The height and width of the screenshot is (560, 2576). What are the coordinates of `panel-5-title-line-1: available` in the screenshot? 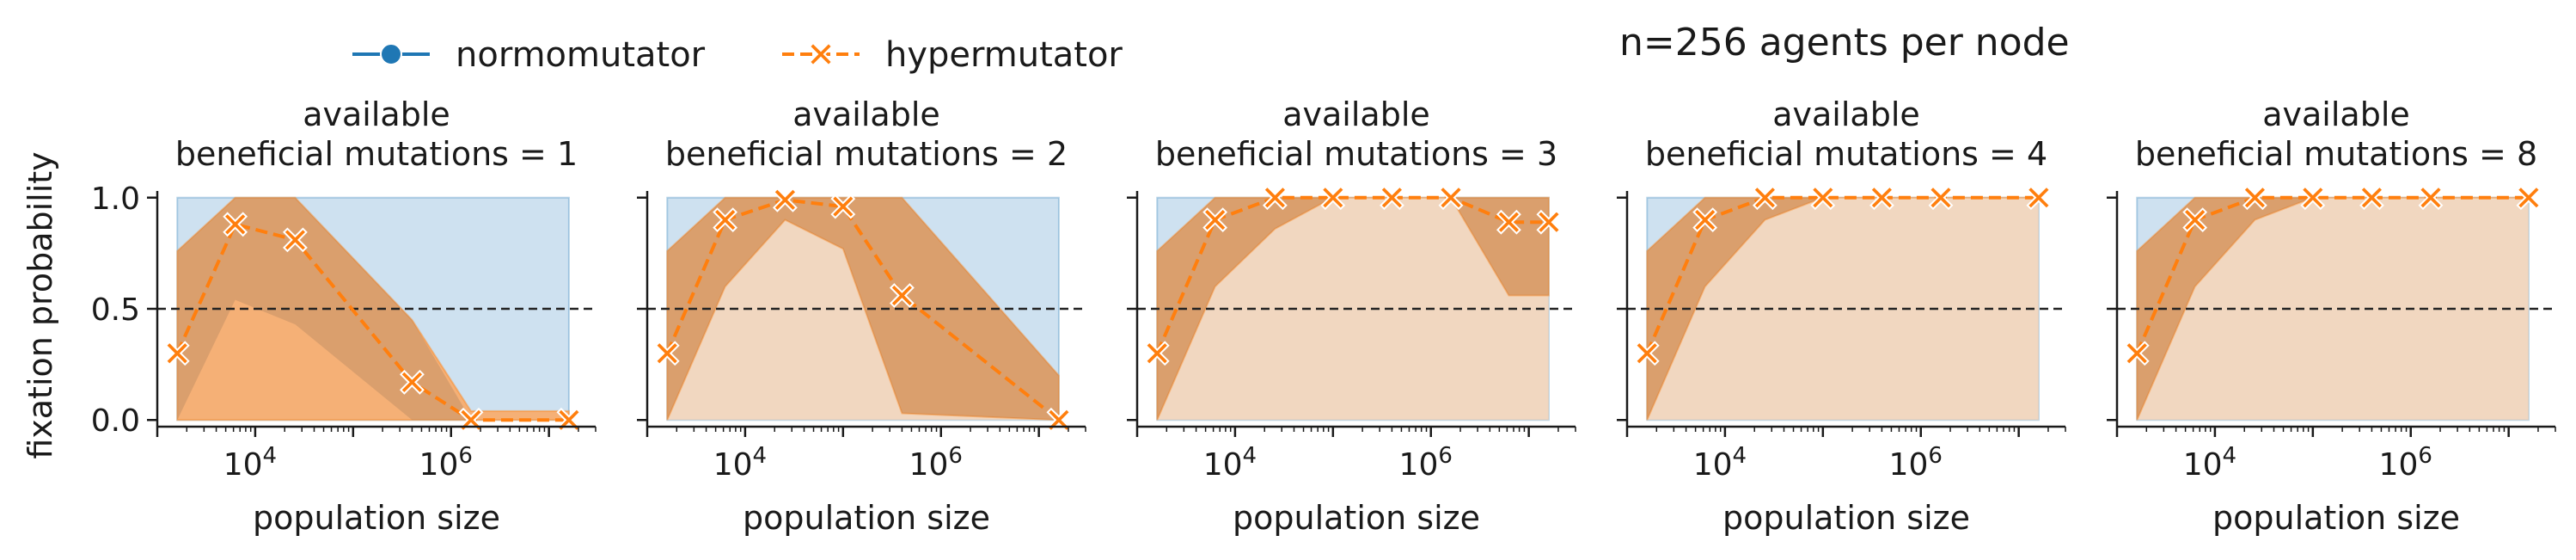 It's located at (2336, 114).